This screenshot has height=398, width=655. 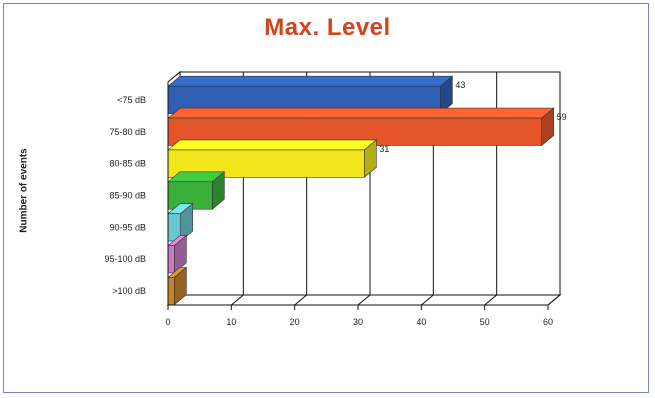 I want to click on chart-title: Max. Level, so click(x=327, y=27).